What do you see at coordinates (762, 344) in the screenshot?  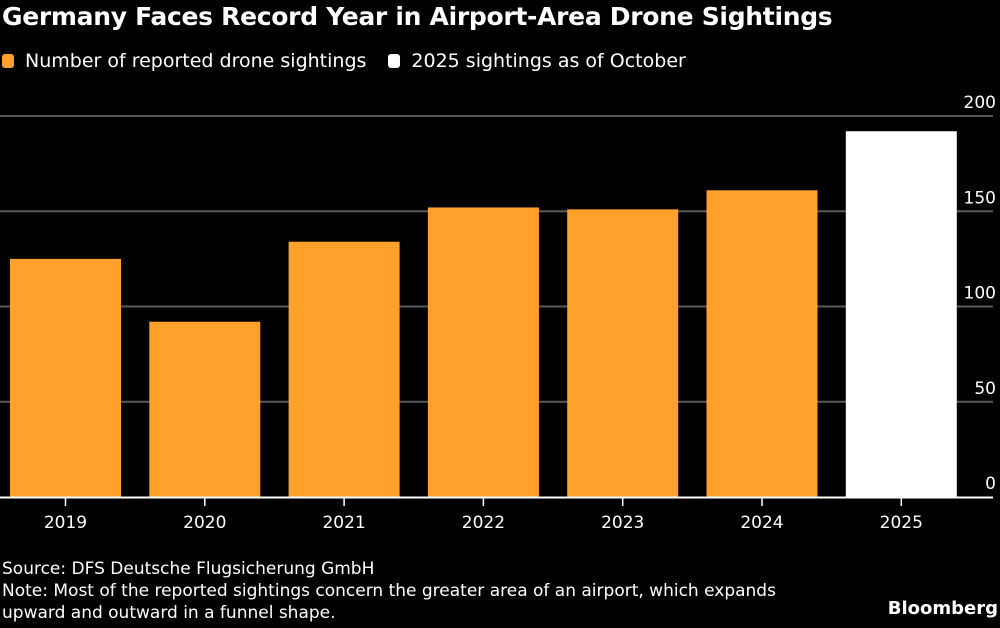 I see `bar-2024` at bounding box center [762, 344].